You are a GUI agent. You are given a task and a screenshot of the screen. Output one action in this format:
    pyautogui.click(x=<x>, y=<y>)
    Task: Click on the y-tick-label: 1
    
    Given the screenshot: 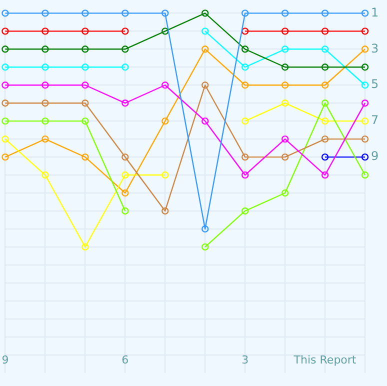 What is the action you would take?
    pyautogui.click(x=375, y=12)
    